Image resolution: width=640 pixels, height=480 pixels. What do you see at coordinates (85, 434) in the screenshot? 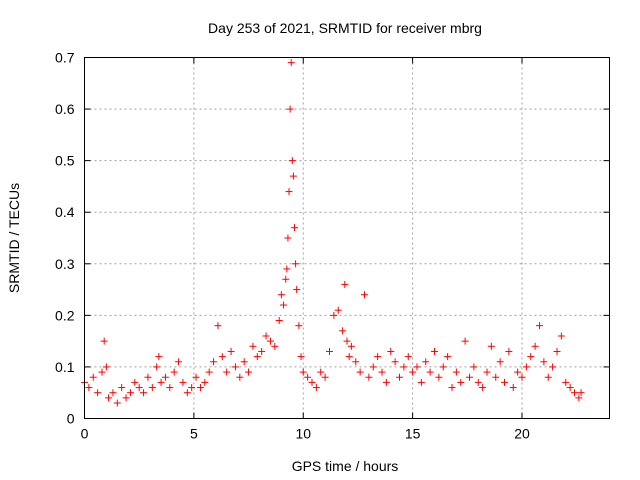
I see `x-tick-label: 0` at bounding box center [85, 434].